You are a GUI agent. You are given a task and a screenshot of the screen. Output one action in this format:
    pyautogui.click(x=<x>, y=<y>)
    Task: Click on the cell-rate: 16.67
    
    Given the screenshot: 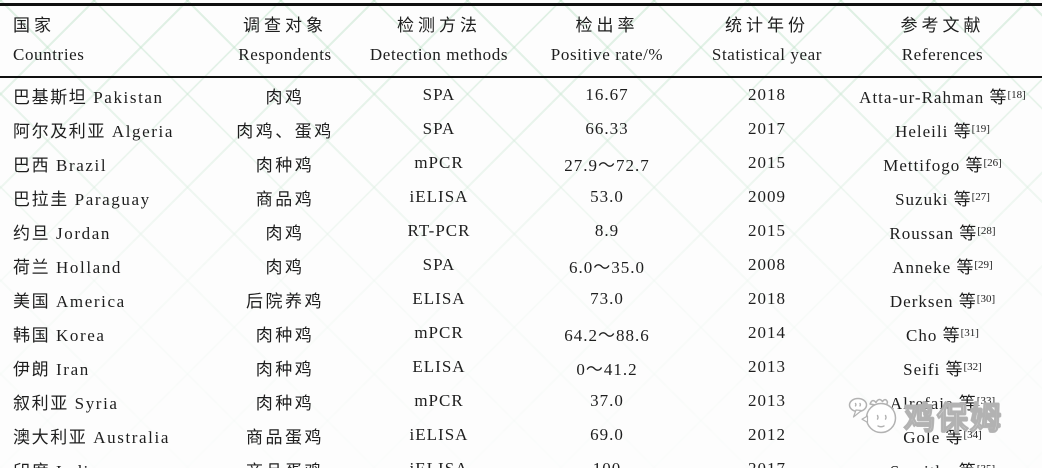 What is the action you would take?
    pyautogui.click(x=607, y=94)
    